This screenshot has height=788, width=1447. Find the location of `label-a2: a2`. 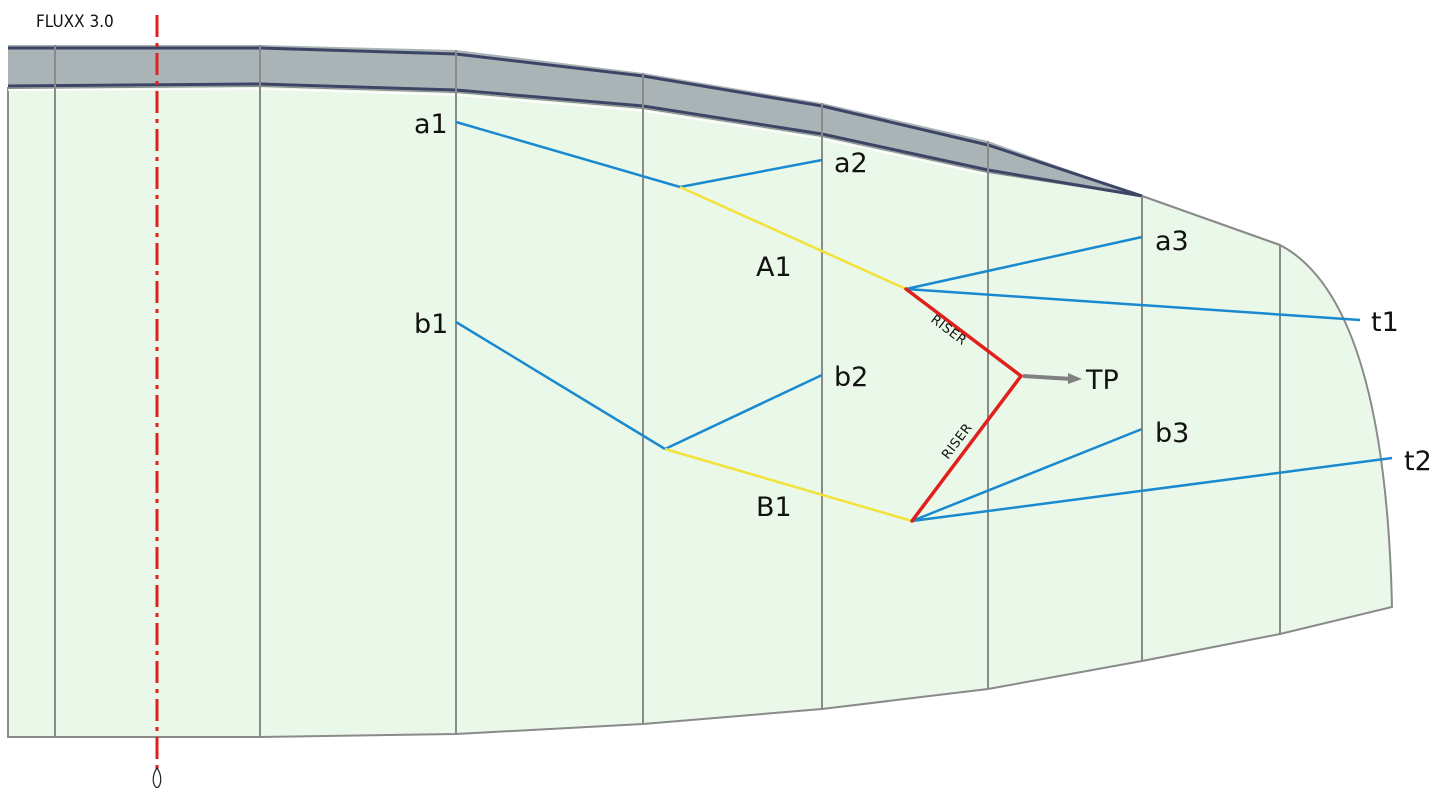

label-a2: a2 is located at coordinates (851, 163).